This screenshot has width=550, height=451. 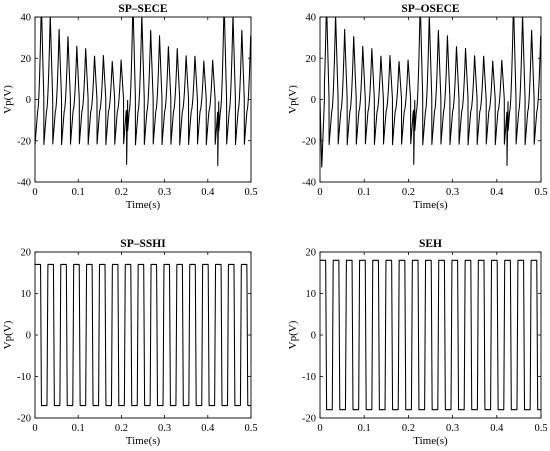 What do you see at coordinates (143, 91) in the screenshot?
I see `series-line-sp-sece` at bounding box center [143, 91].